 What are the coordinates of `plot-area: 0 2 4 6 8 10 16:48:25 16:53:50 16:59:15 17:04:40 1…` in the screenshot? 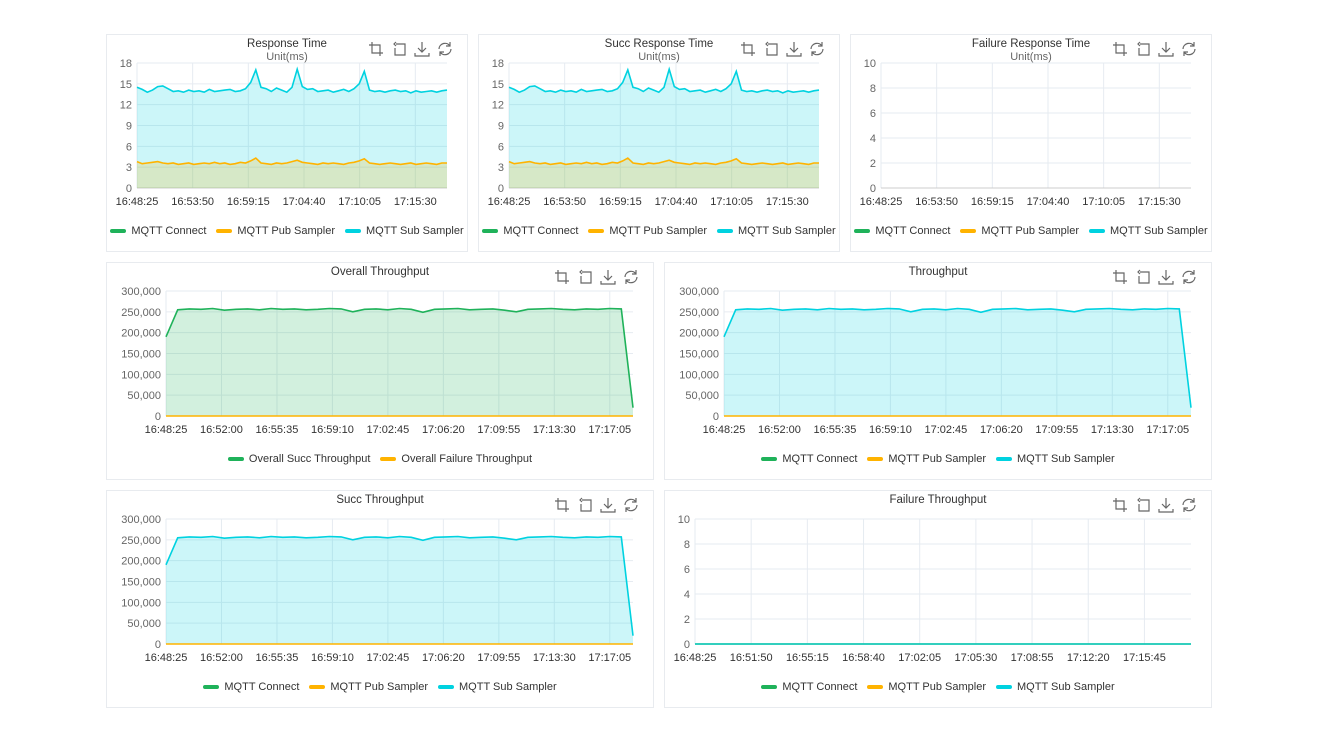 It's located at (1025, 133).